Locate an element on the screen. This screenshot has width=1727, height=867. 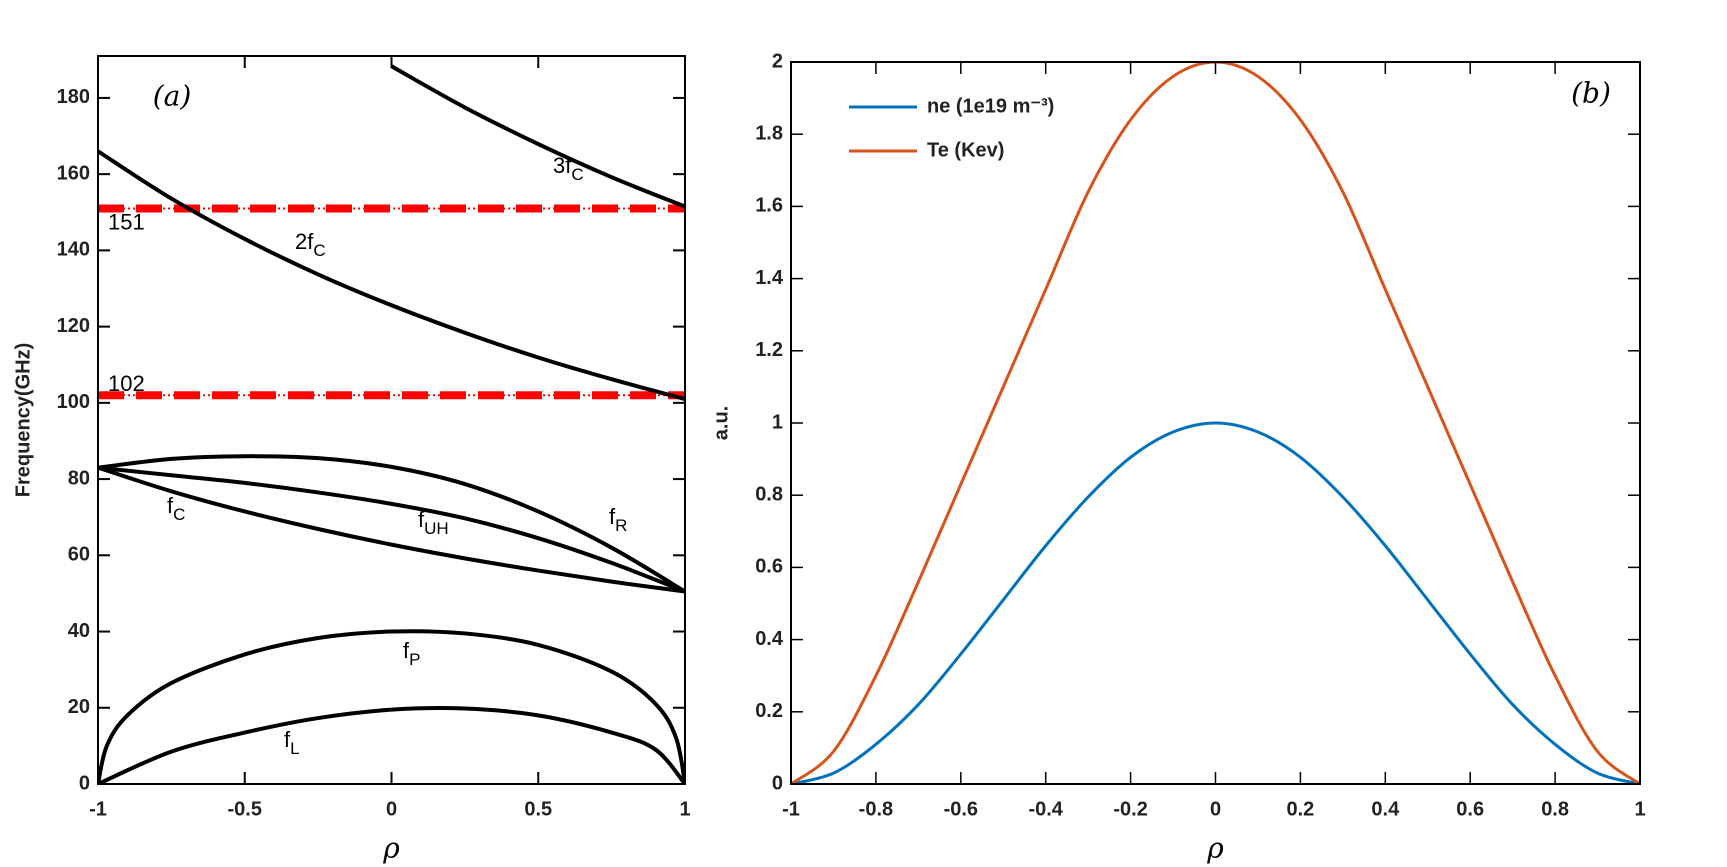
curve-label: fL is located at coordinates (292, 743).